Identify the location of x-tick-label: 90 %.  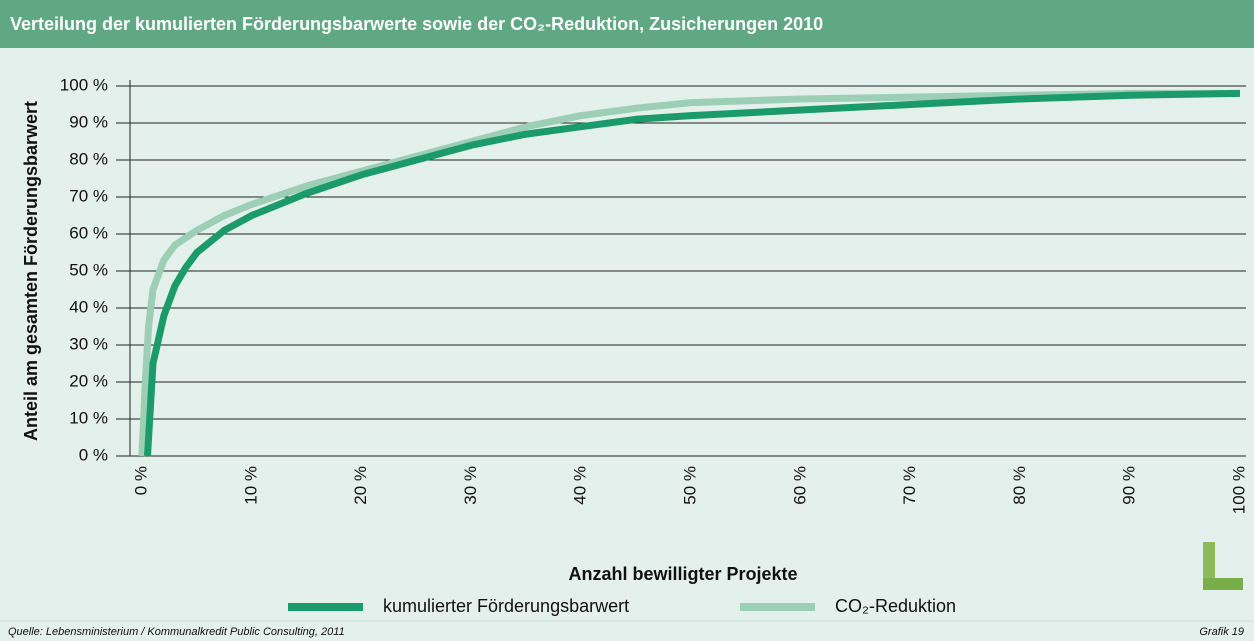
(1129, 485).